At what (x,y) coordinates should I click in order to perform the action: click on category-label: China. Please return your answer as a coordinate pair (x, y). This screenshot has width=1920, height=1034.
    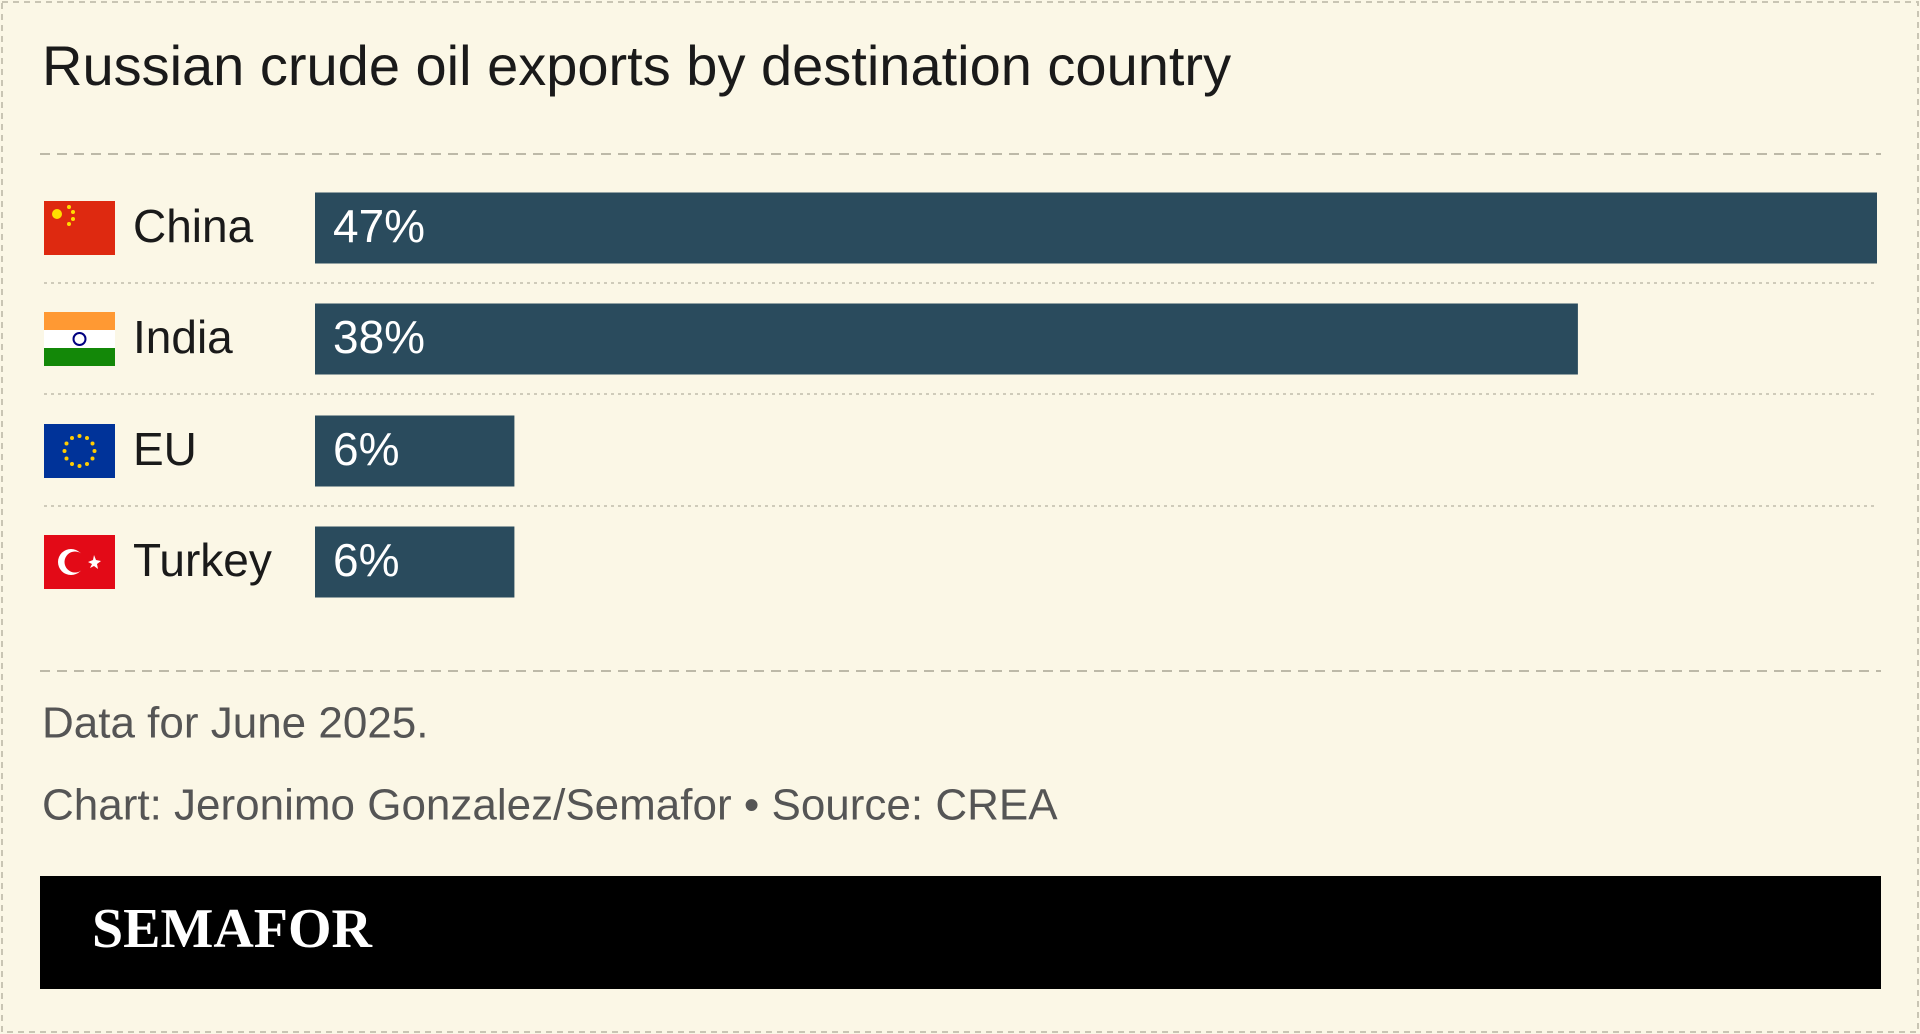
    Looking at the image, I should click on (193, 226).